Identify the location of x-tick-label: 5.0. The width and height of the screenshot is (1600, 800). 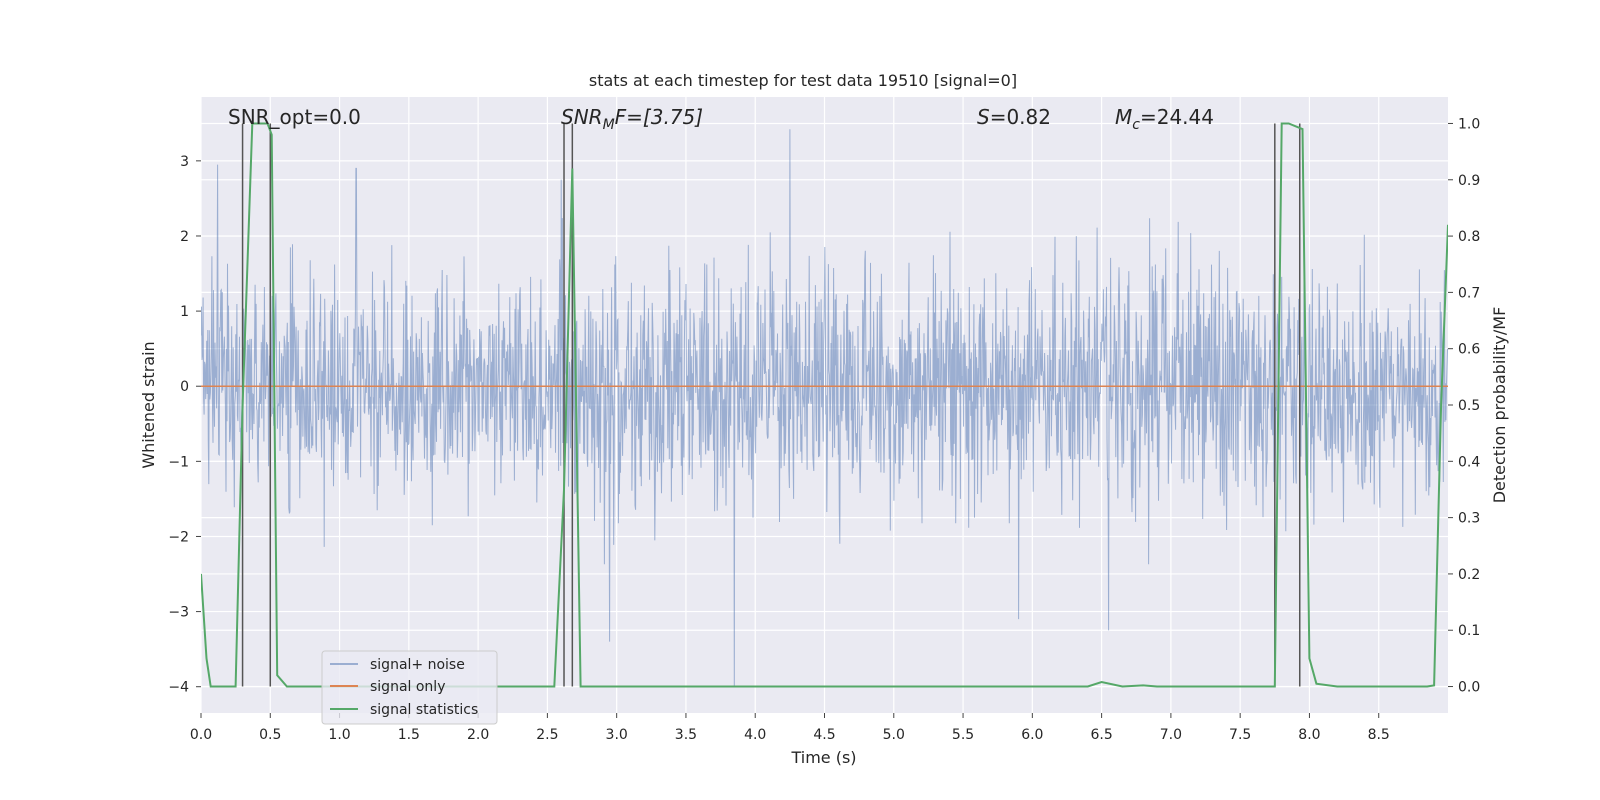
(894, 735).